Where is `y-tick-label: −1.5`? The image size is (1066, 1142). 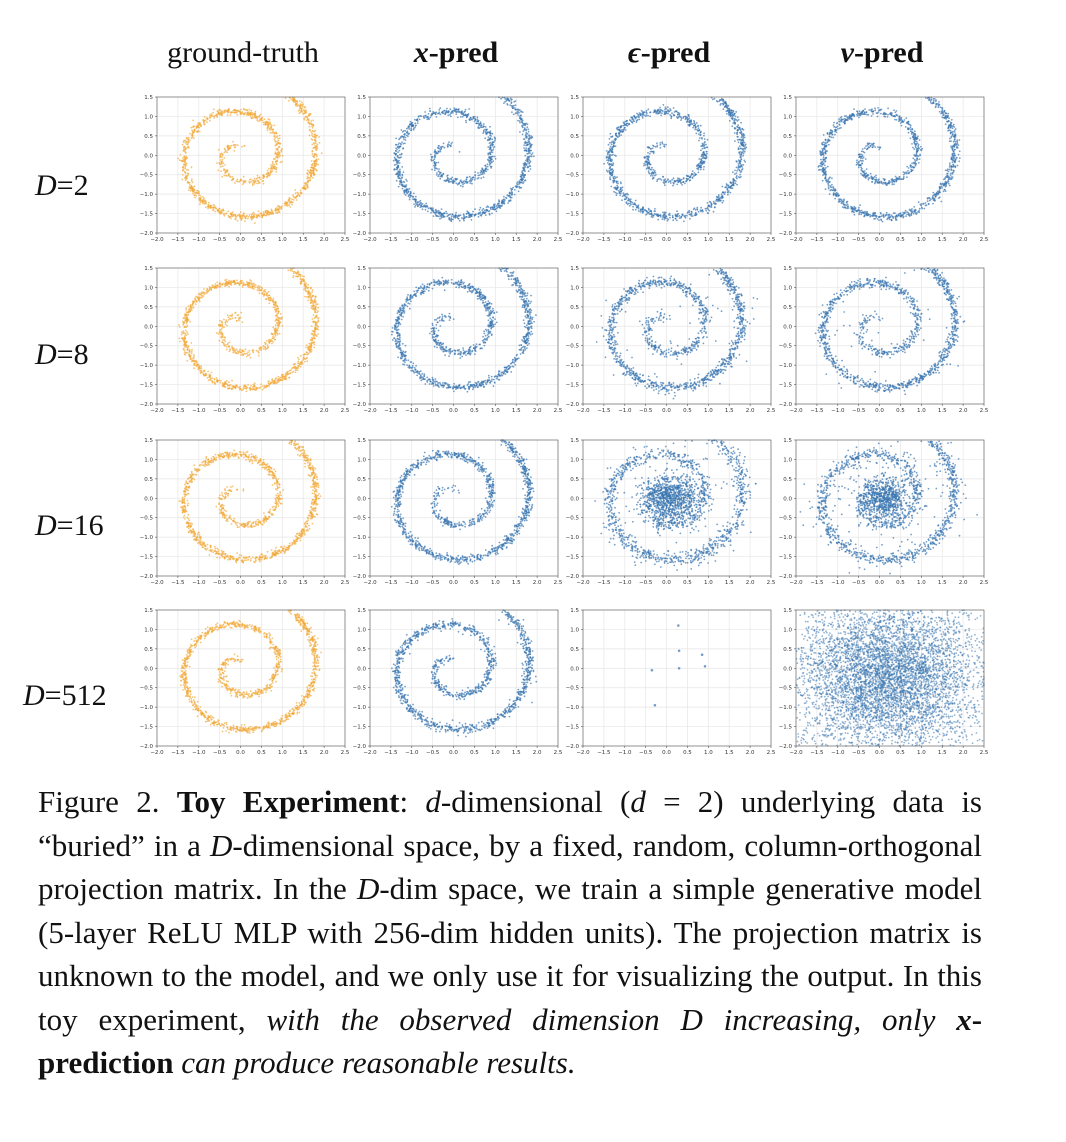 y-tick-label: −1.5 is located at coordinates (147, 215).